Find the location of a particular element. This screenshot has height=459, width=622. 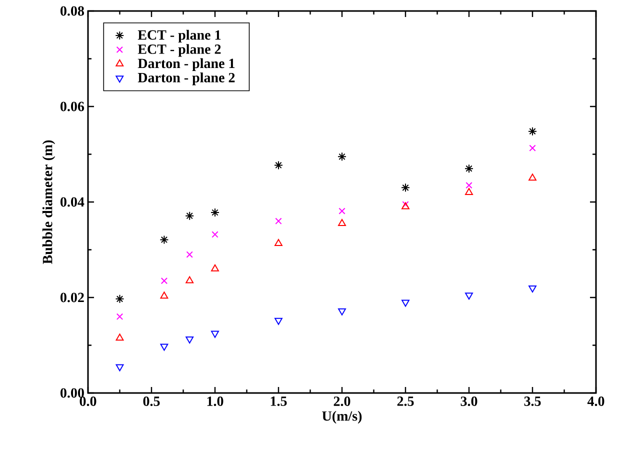

y-axis-title: Bubble diameter (m) is located at coordinates (49, 202).